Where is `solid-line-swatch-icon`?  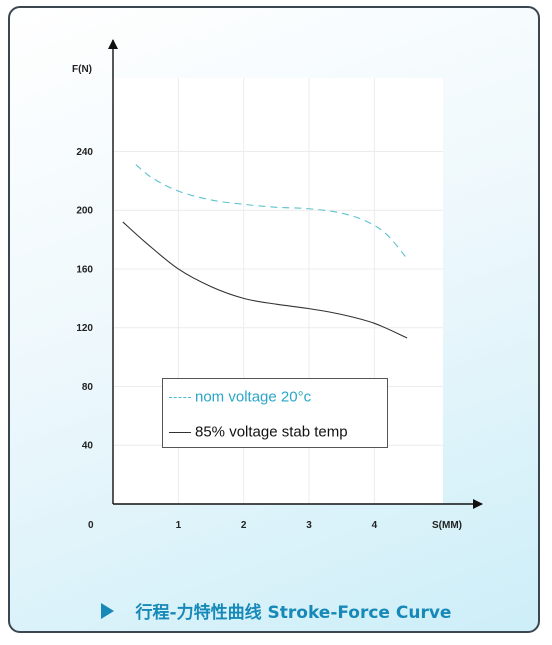
solid-line-swatch-icon is located at coordinates (180, 432).